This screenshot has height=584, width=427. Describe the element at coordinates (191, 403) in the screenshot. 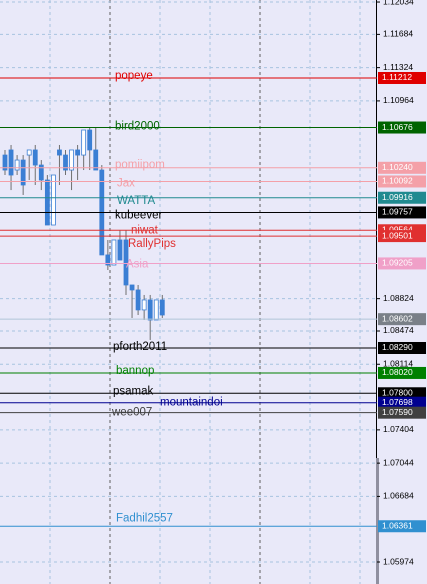

I see `level-name: mountaindoi` at that location.